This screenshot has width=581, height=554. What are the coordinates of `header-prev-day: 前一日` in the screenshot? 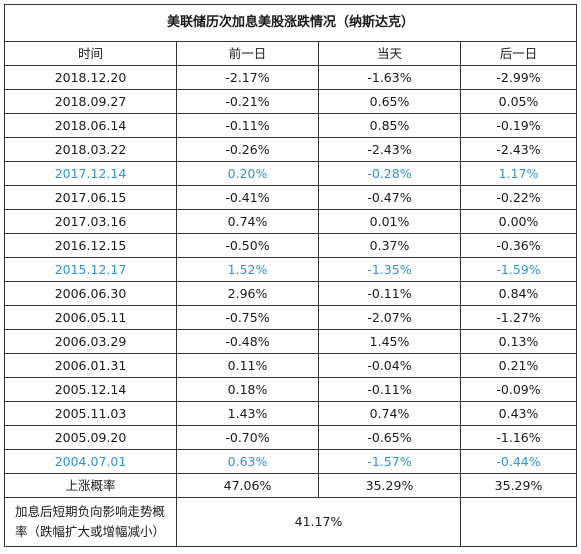 It's located at (247, 53).